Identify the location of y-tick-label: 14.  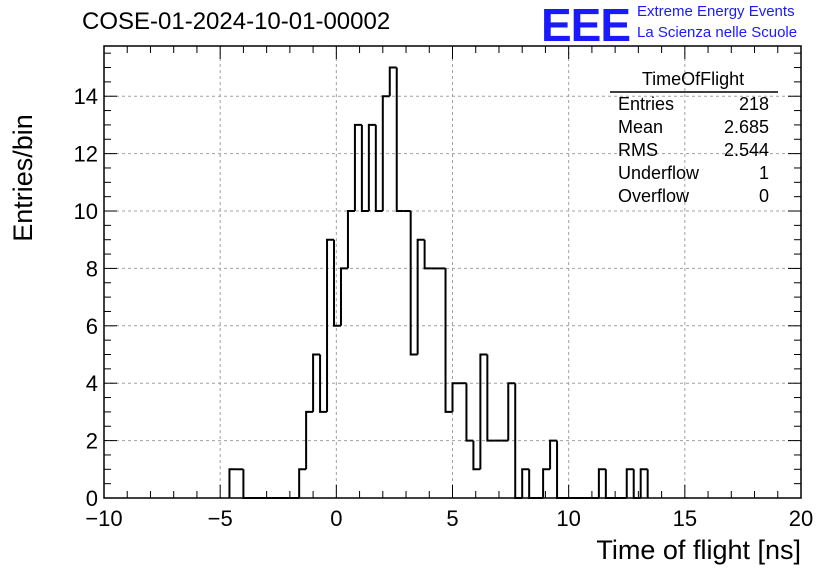
(86, 96).